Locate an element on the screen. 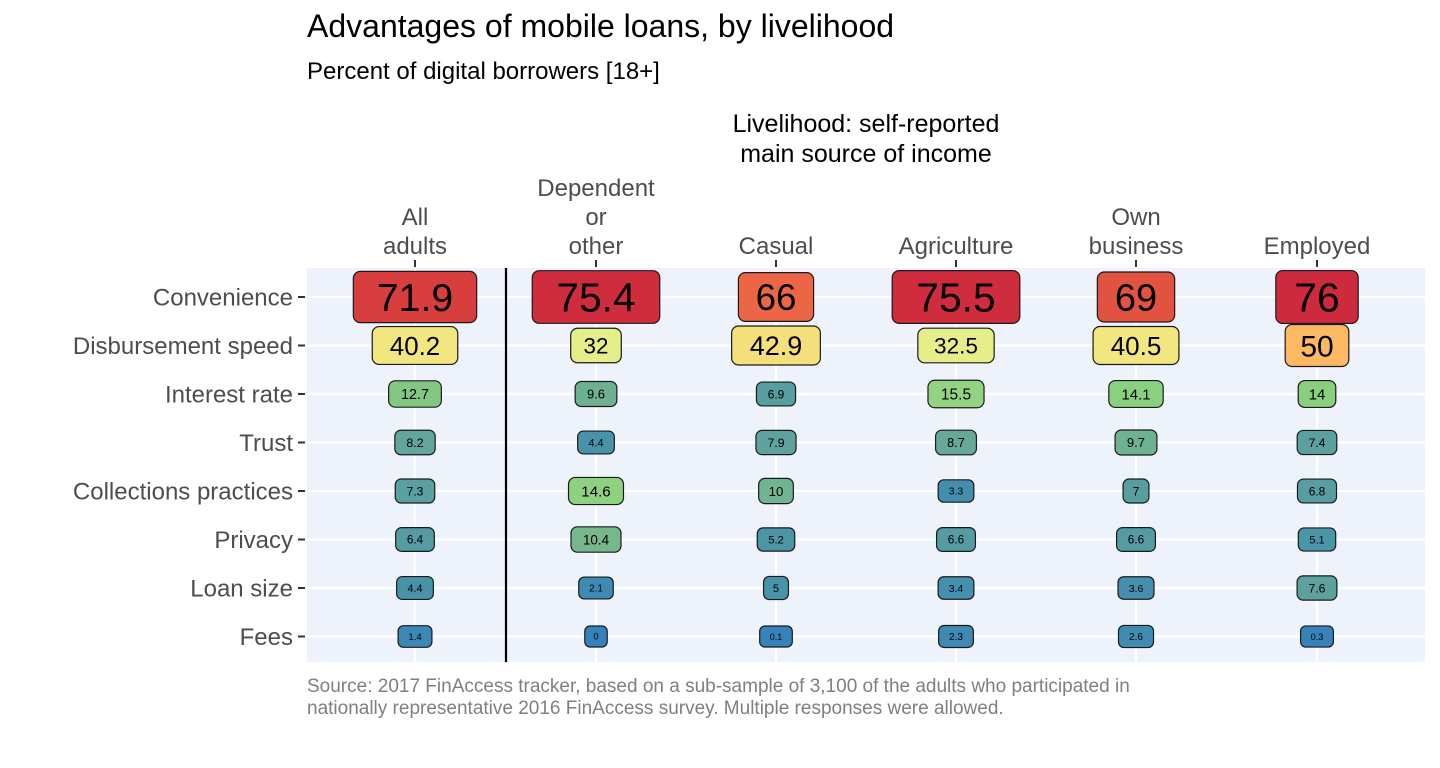 The image size is (1440, 768). value-label: 66 is located at coordinates (776, 297).